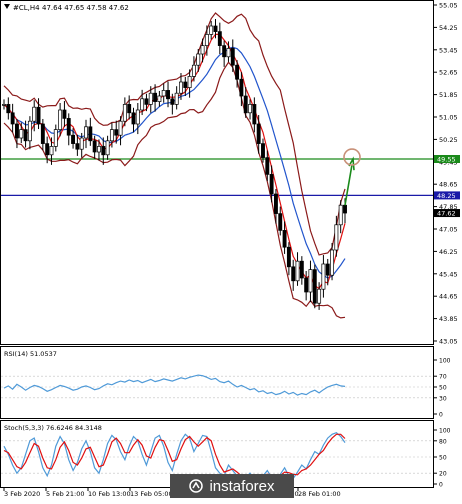  Describe the element at coordinates (448, 252) in the screenshot. I see `price-tick-label: 46.25` at that location.